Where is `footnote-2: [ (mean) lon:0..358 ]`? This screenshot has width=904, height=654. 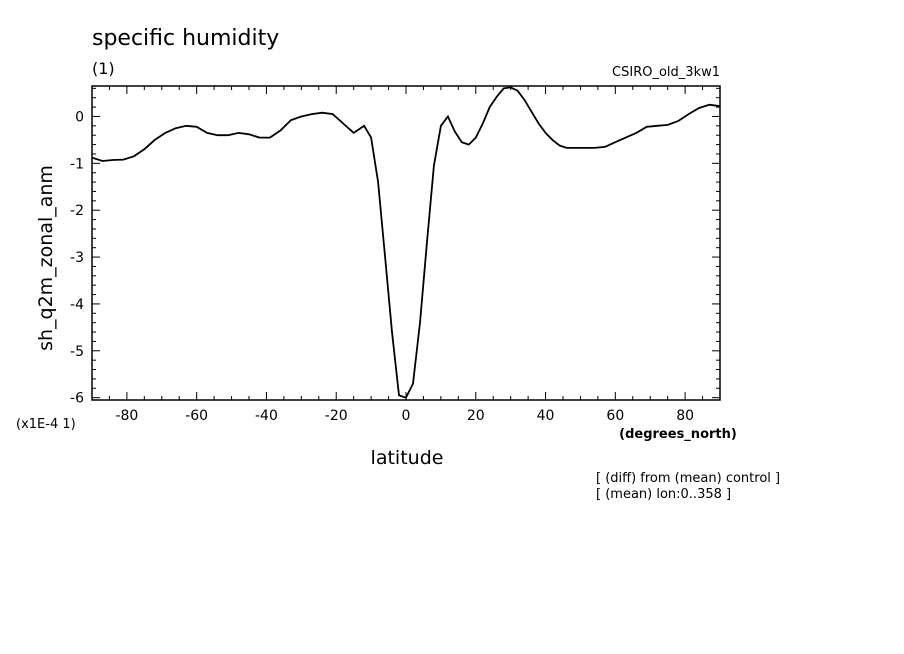 footnote-2: [ (mean) lon:0..358 ] is located at coordinates (663, 494).